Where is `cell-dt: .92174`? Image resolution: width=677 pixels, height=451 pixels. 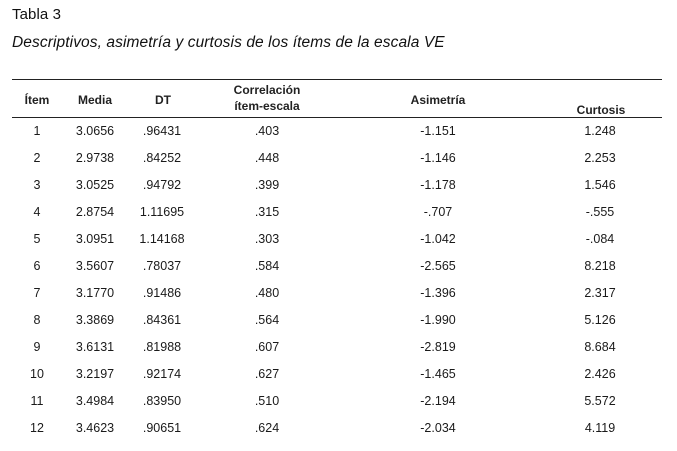
cell-dt: .92174 is located at coordinates (162, 374).